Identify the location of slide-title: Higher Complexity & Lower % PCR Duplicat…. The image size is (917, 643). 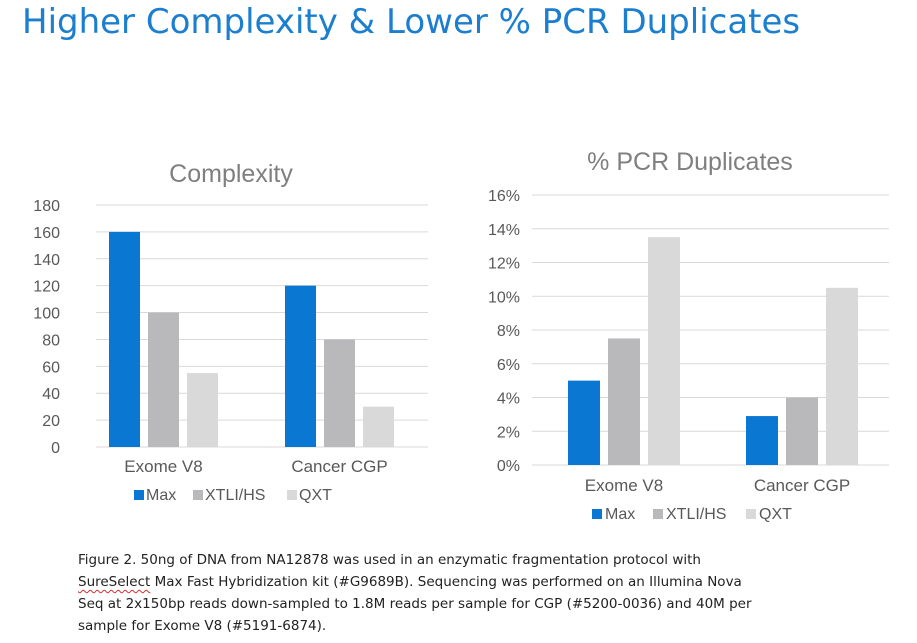
(411, 22).